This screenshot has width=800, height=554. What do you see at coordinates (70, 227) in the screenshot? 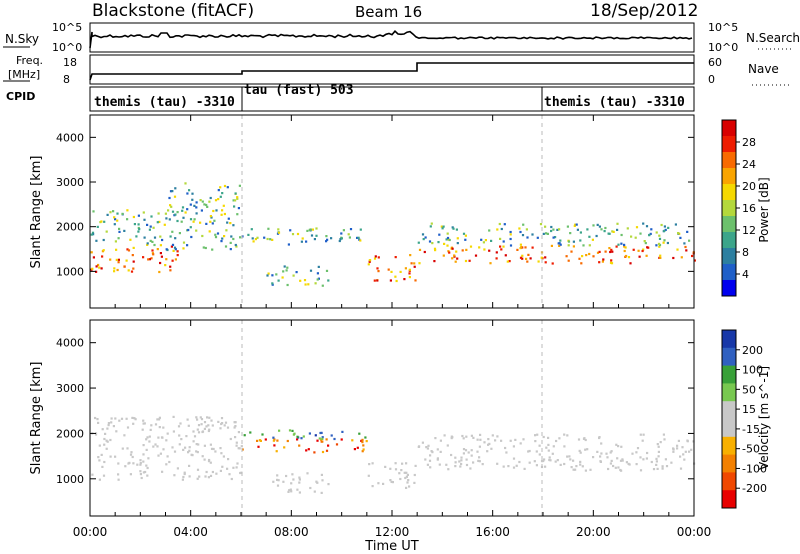
I see `y-tick-label: 2000` at bounding box center [70, 227].